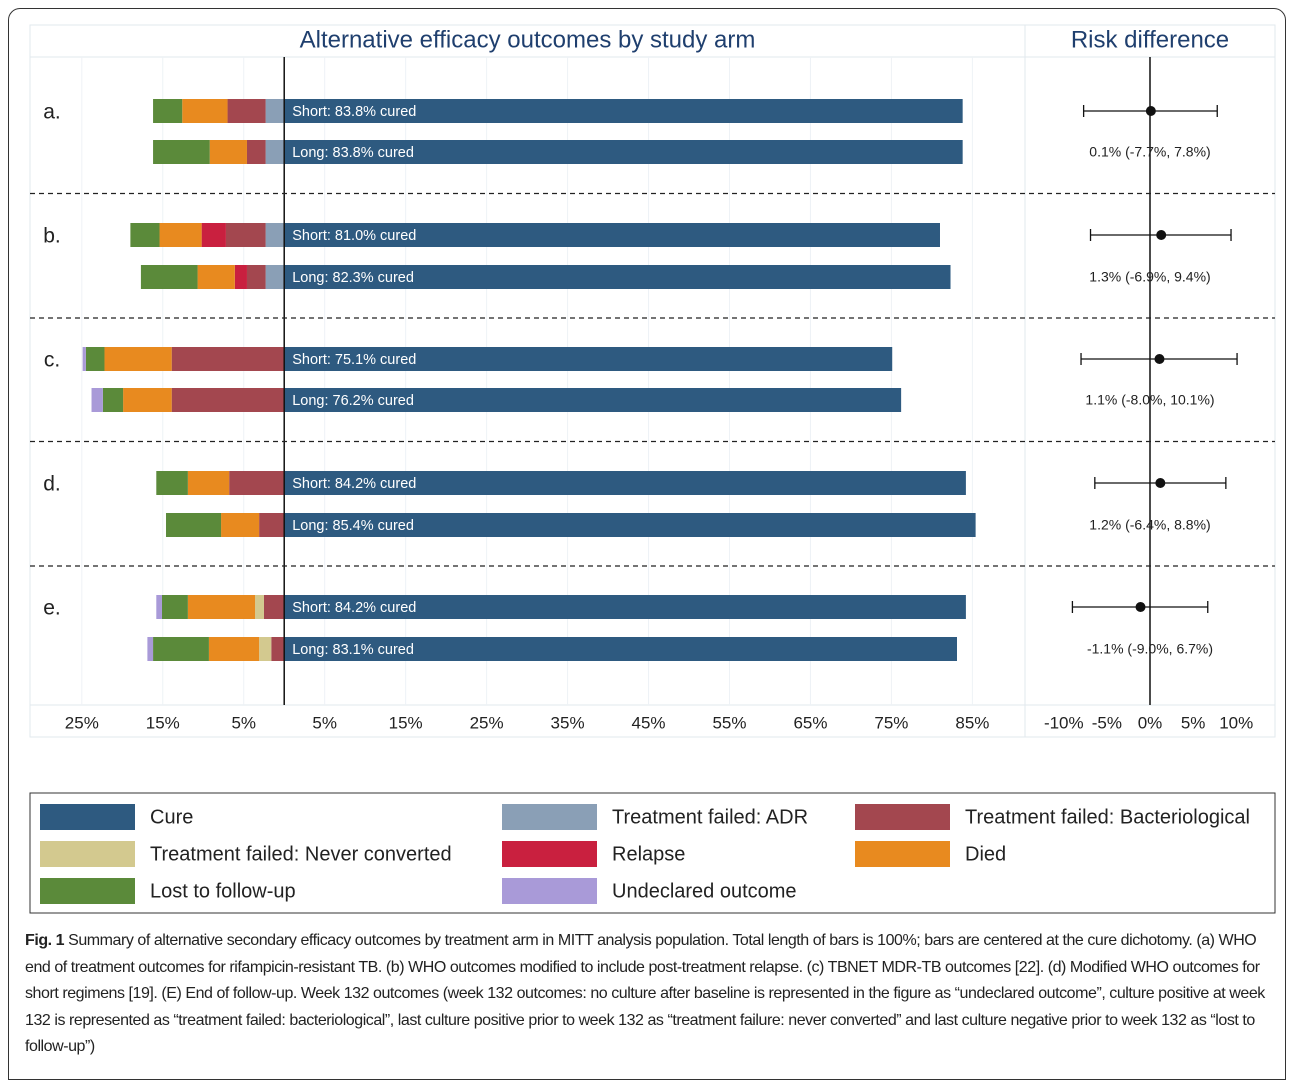 This screenshot has width=1292, height=1080. What do you see at coordinates (354, 236) in the screenshot?
I see `bar-label: Short: 81.0% cured` at bounding box center [354, 236].